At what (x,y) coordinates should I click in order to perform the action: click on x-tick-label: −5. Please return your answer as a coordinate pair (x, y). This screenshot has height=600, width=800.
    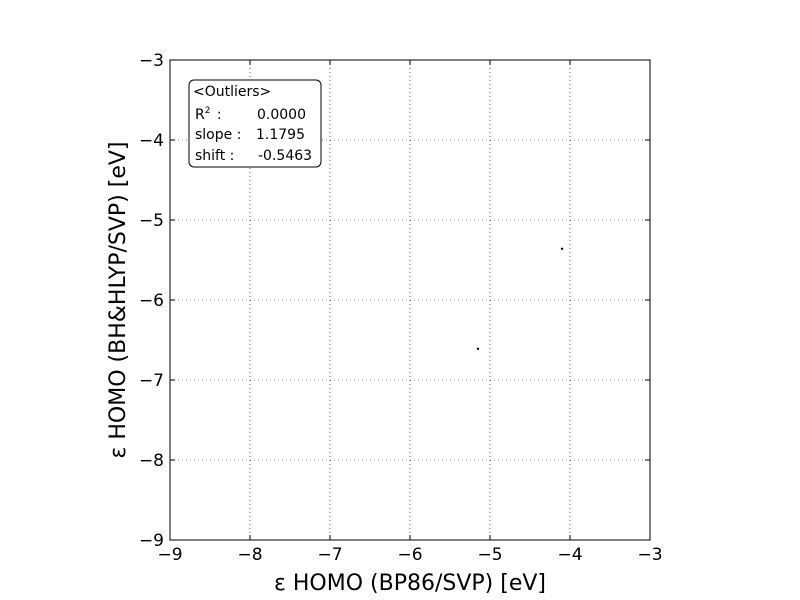
    Looking at the image, I should click on (489, 555).